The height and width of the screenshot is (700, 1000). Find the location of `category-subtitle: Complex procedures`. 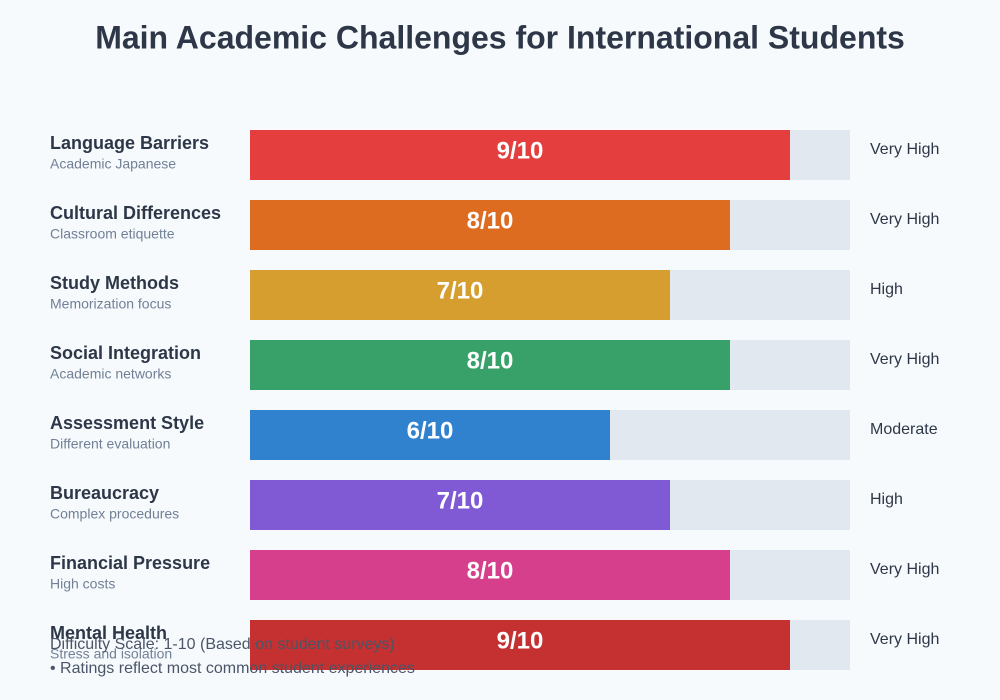

category-subtitle: Complex procedures is located at coordinates (114, 514).